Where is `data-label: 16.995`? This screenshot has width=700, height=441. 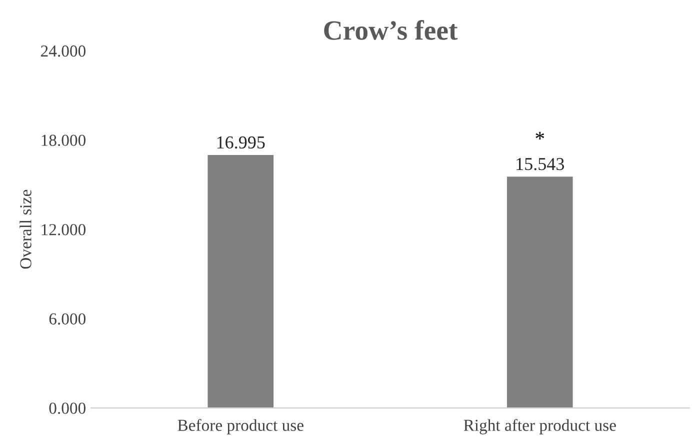
data-label: 16.995 is located at coordinates (241, 142).